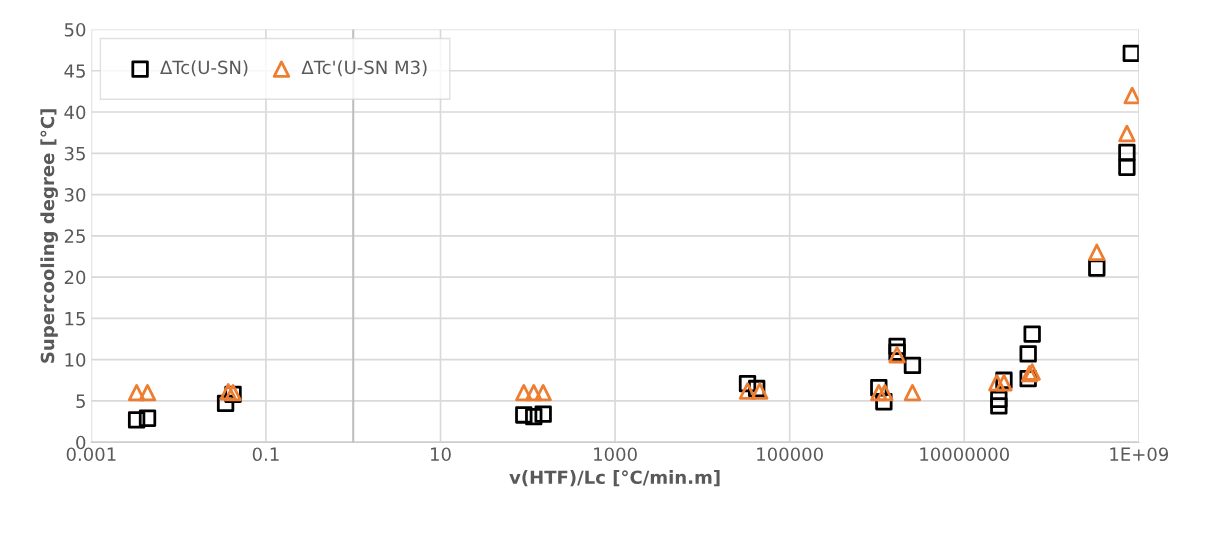 The height and width of the screenshot is (536, 1218). What do you see at coordinates (75, 195) in the screenshot?
I see `y-tick-label: 30` at bounding box center [75, 195].